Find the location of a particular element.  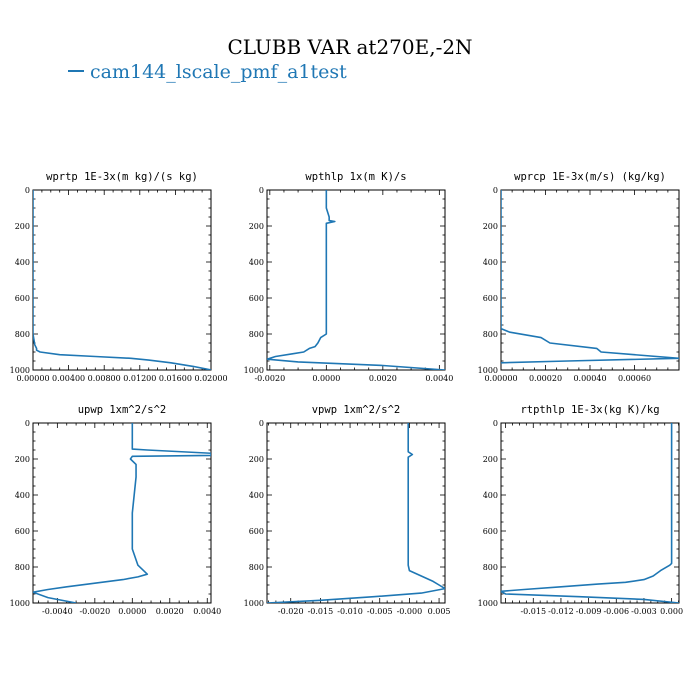

panel-title: wprcp 1E-3x(m/s) (kg/kg) is located at coordinates (590, 177).